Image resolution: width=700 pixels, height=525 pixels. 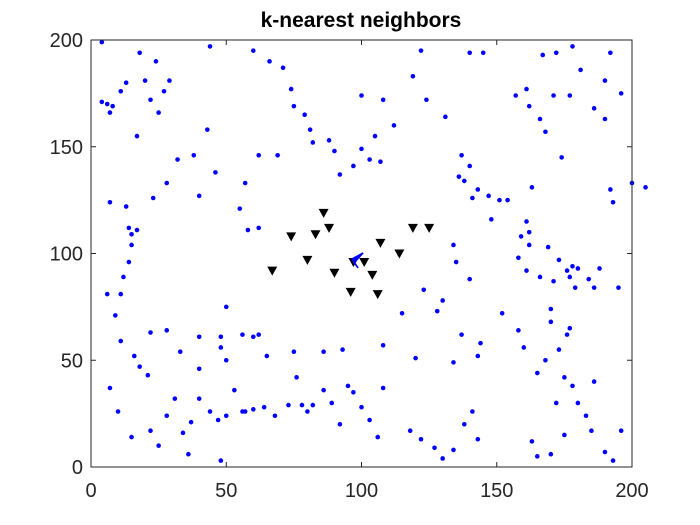 I want to click on y-tick-label: 100, so click(x=66, y=255).